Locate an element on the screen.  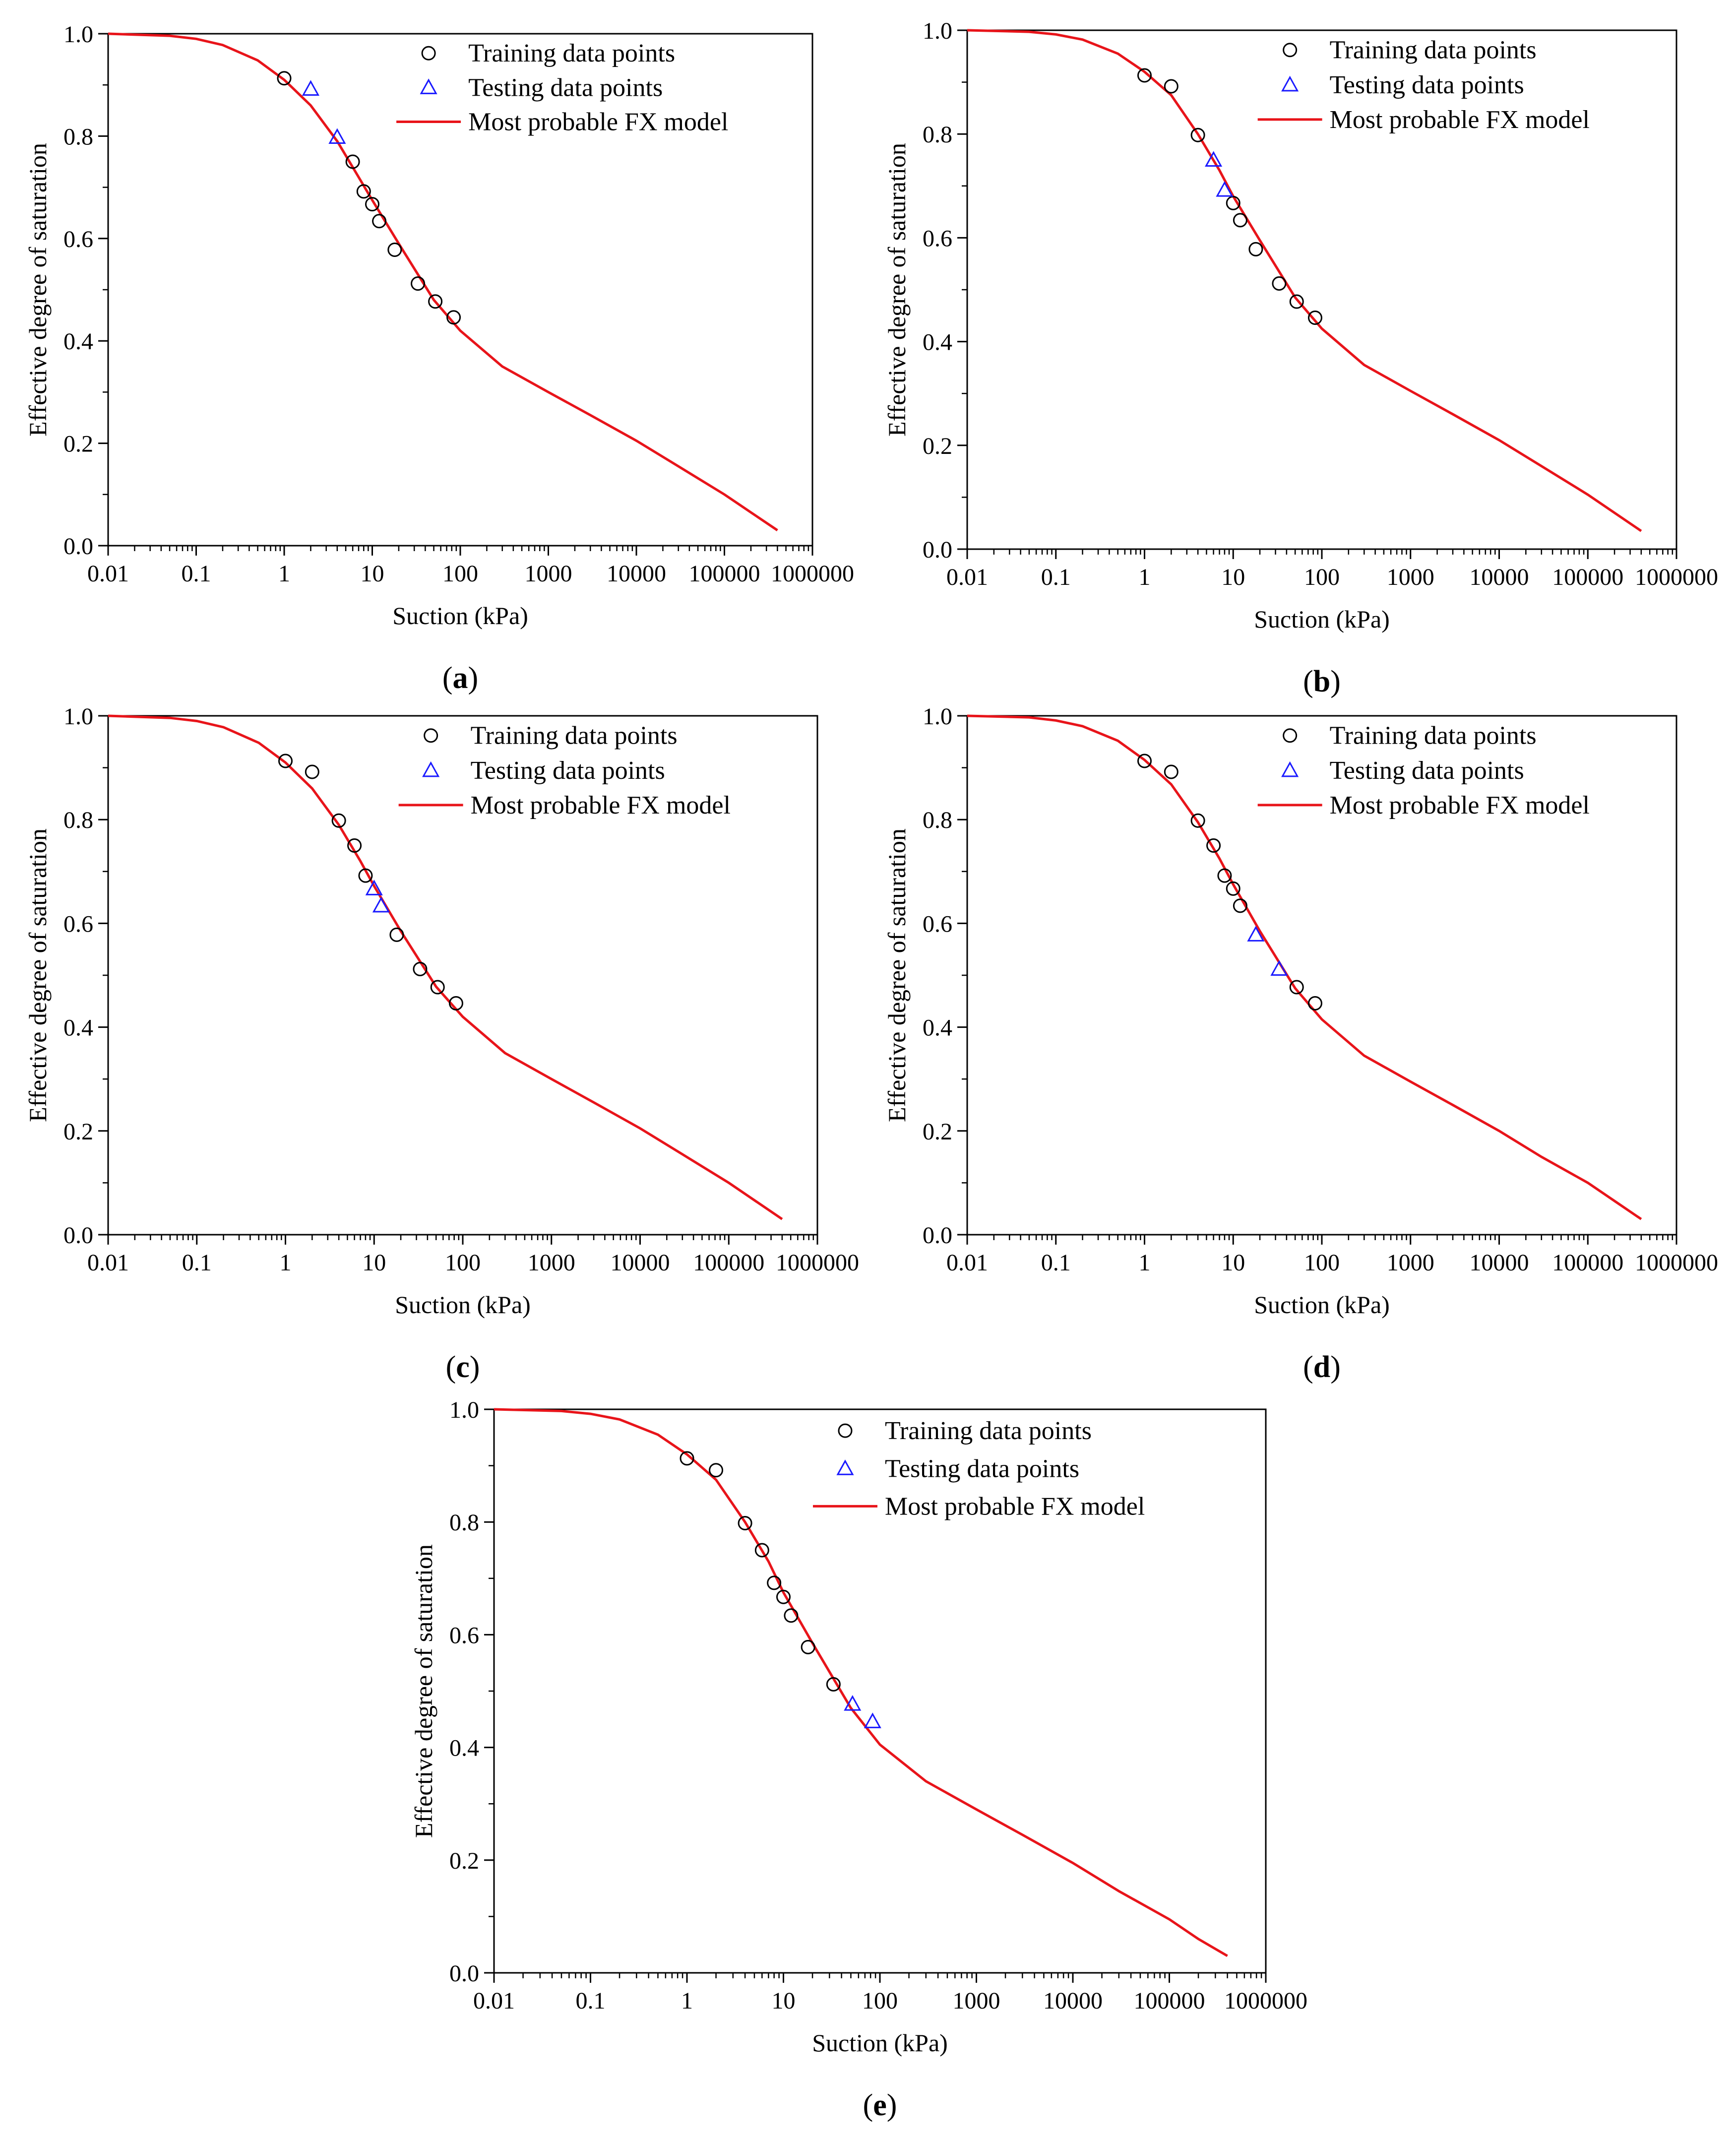
panel-label-letter: d is located at coordinates (1321, 1367).